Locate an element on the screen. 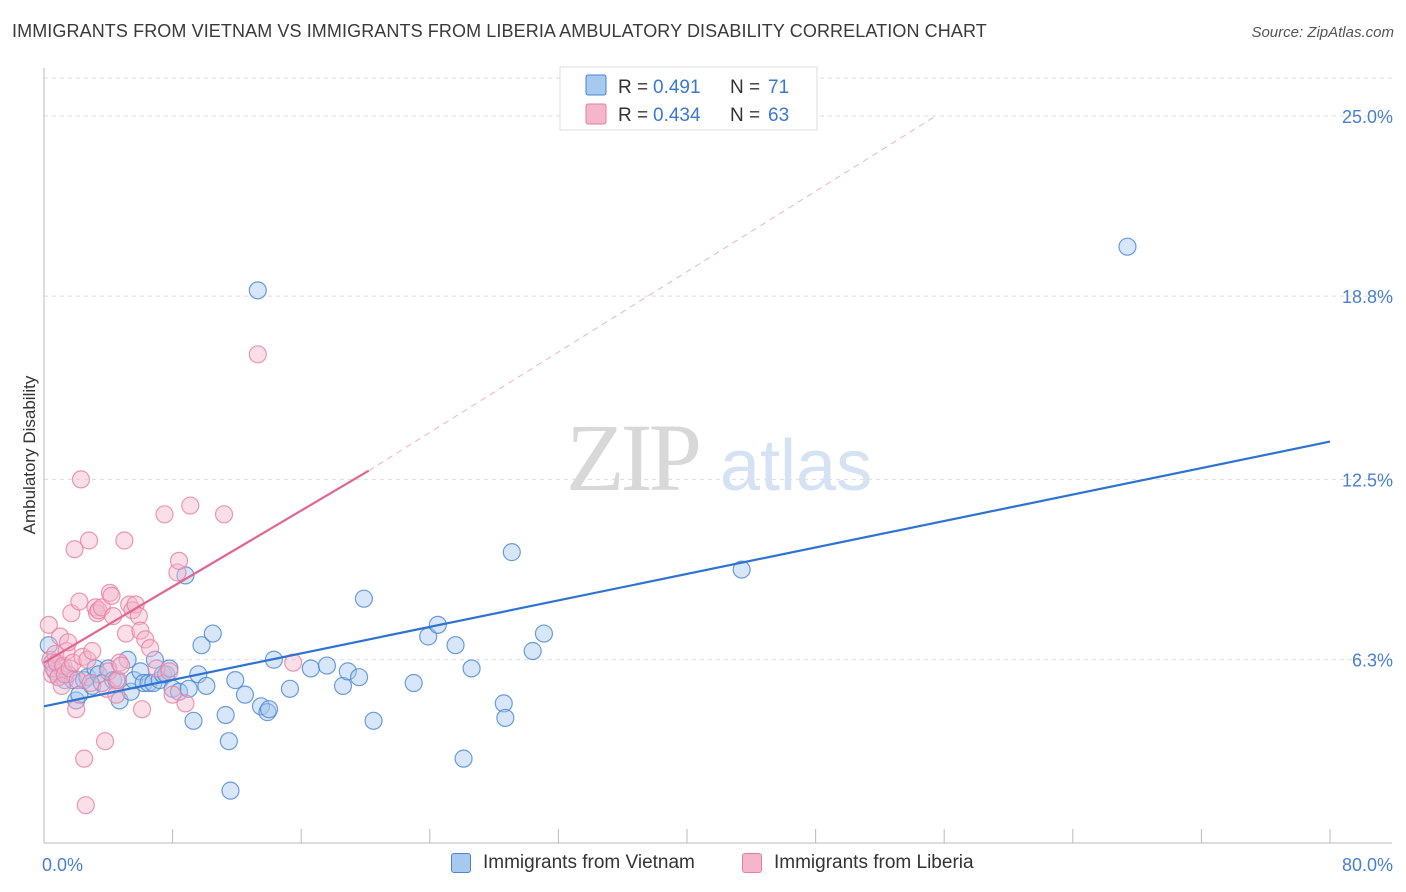  legend-r-value-vietnam: 0.491 is located at coordinates (677, 87).